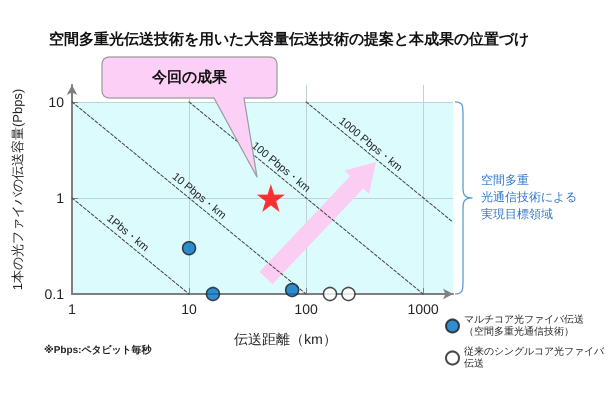 This screenshot has height=400, width=610. I want to click on legend-label: マルチコア光ファイバ伝送（空間多重光通信技術）, so click(524, 326).